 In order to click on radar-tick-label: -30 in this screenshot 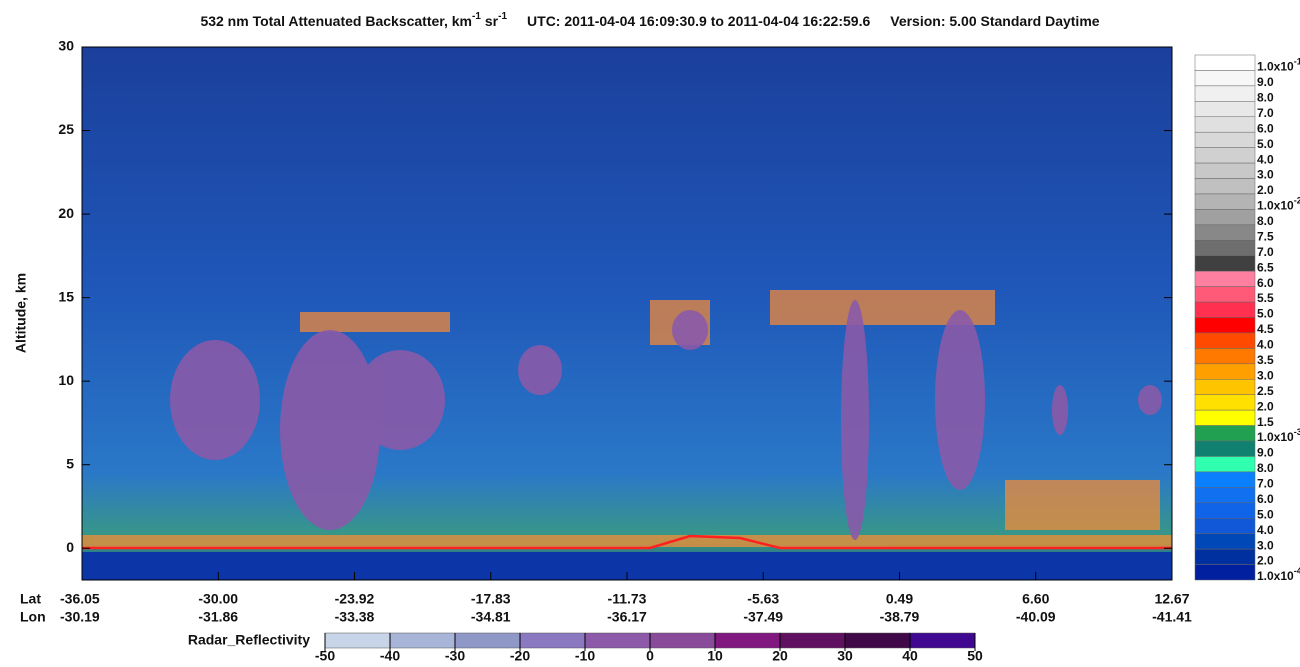, I will do `click(455, 656)`.